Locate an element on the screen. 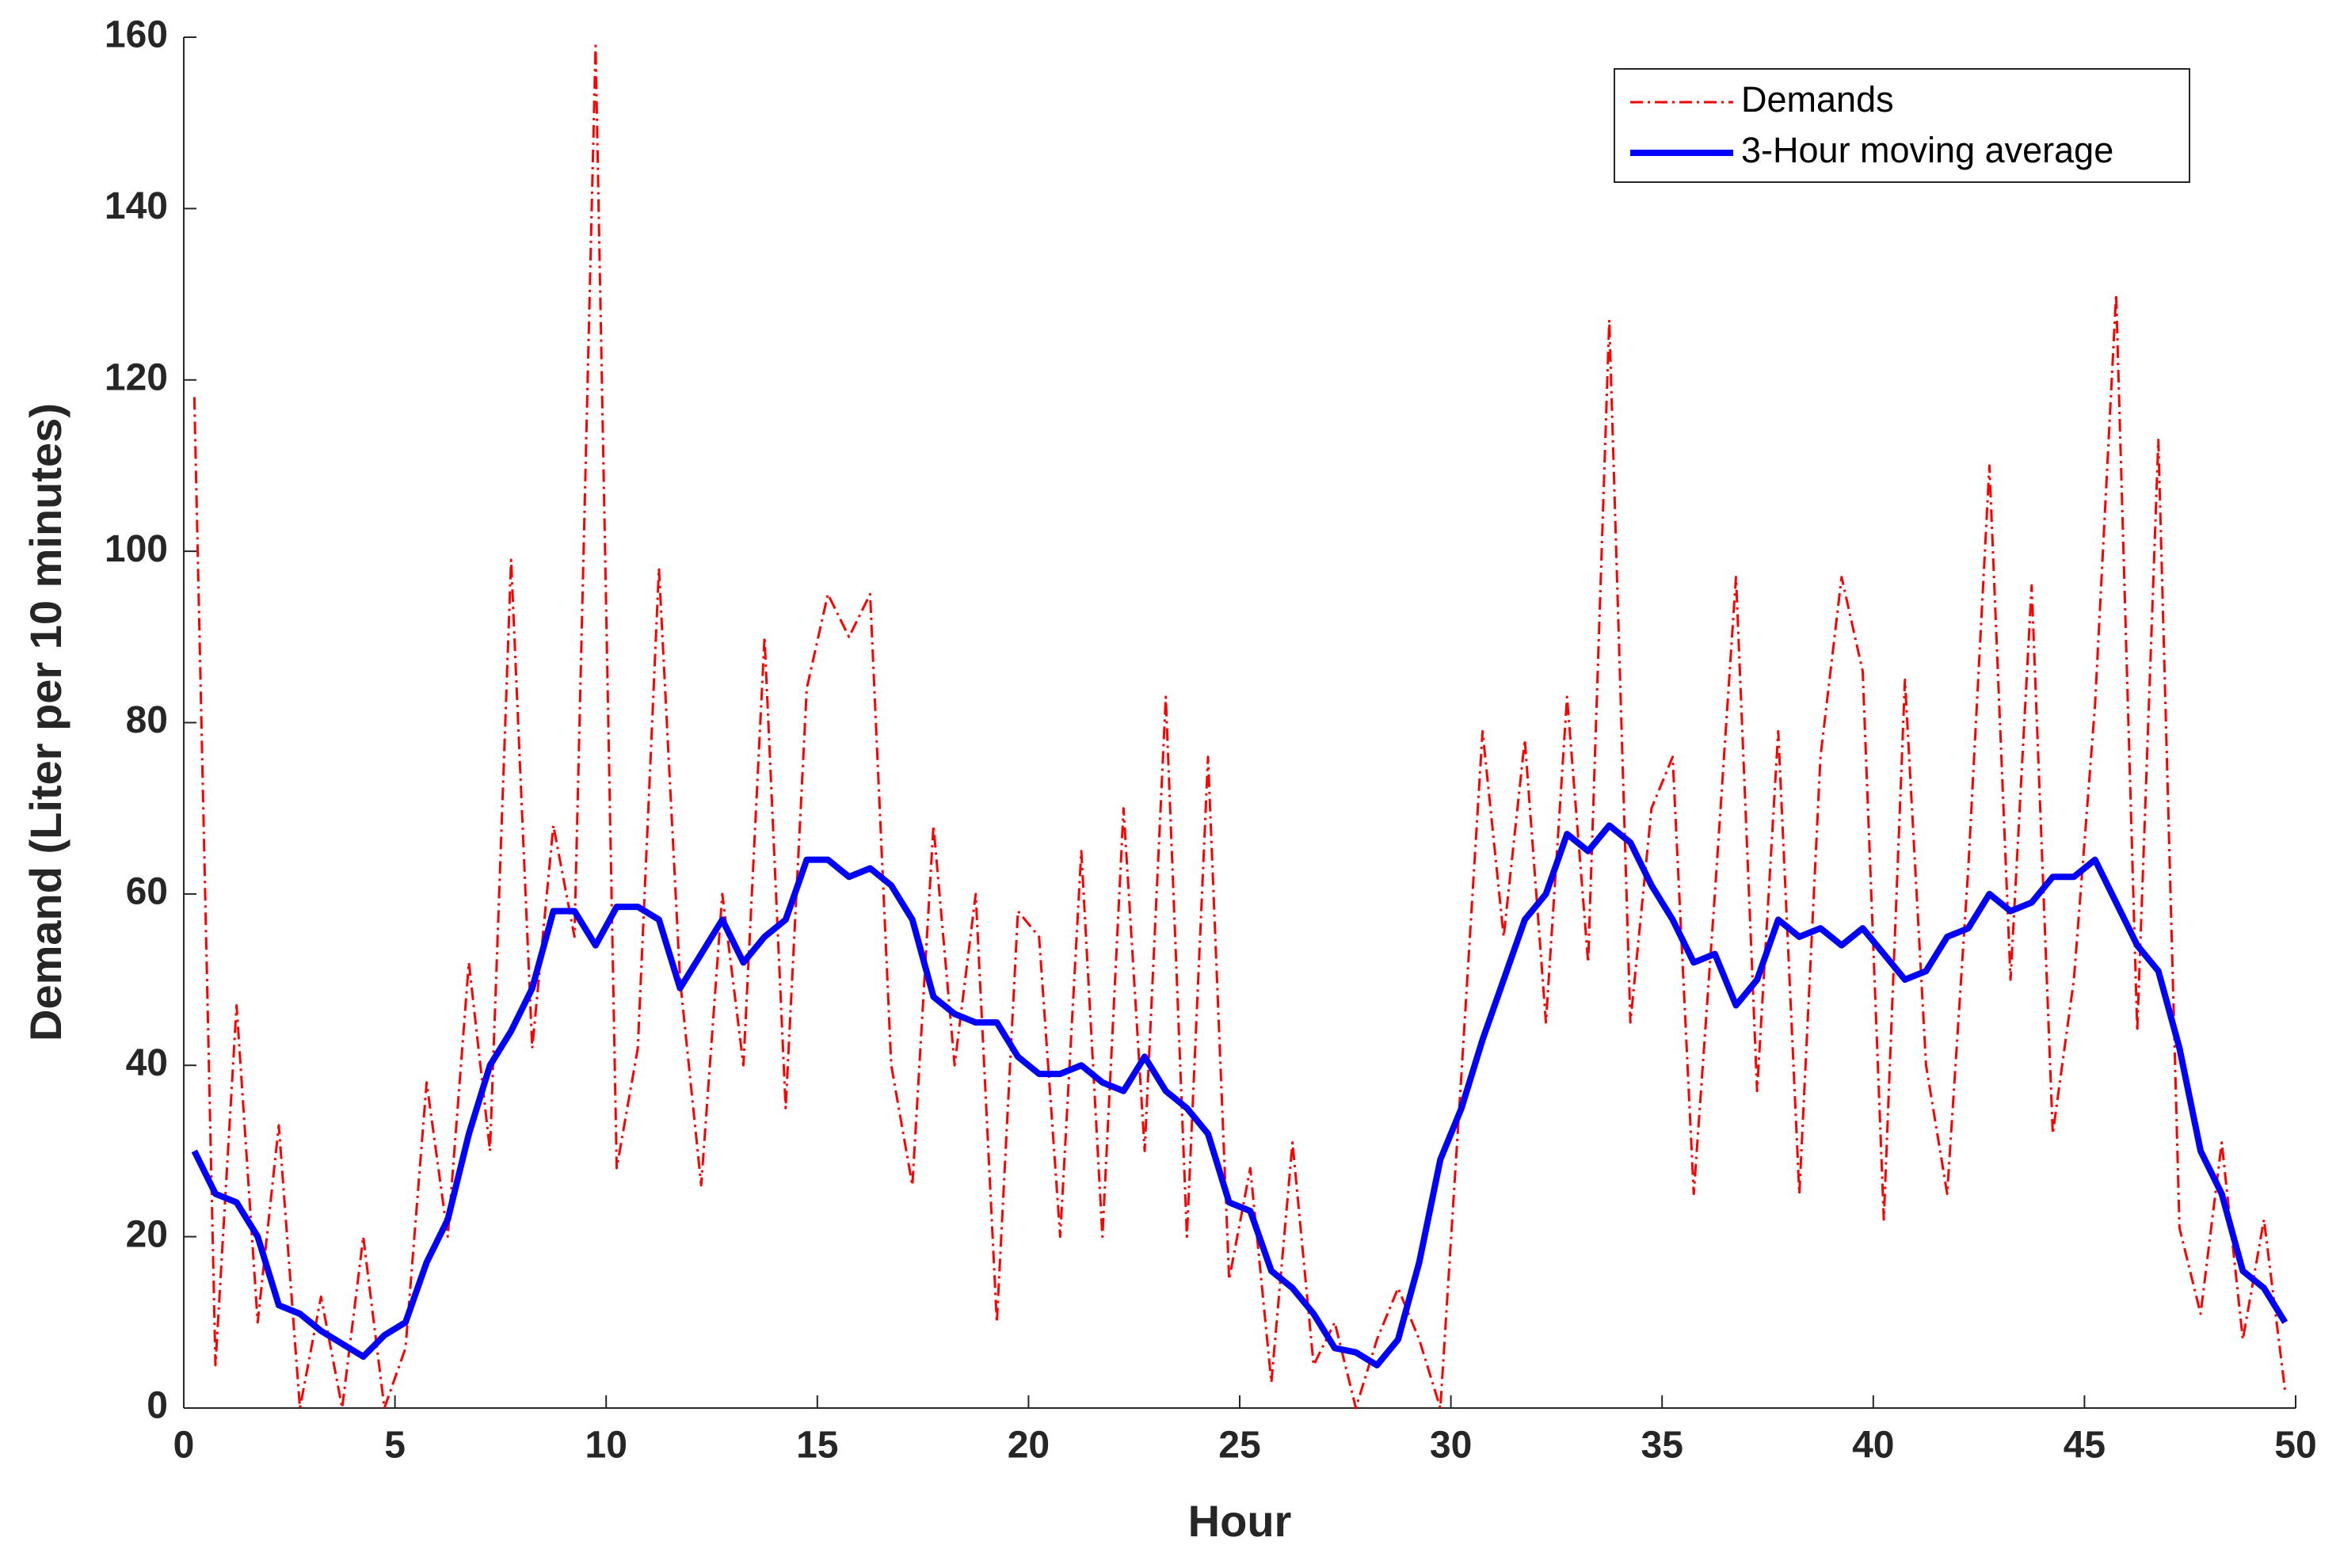 The width and height of the screenshot is (2340, 1568). x-tick-label: 0 is located at coordinates (184, 1446).